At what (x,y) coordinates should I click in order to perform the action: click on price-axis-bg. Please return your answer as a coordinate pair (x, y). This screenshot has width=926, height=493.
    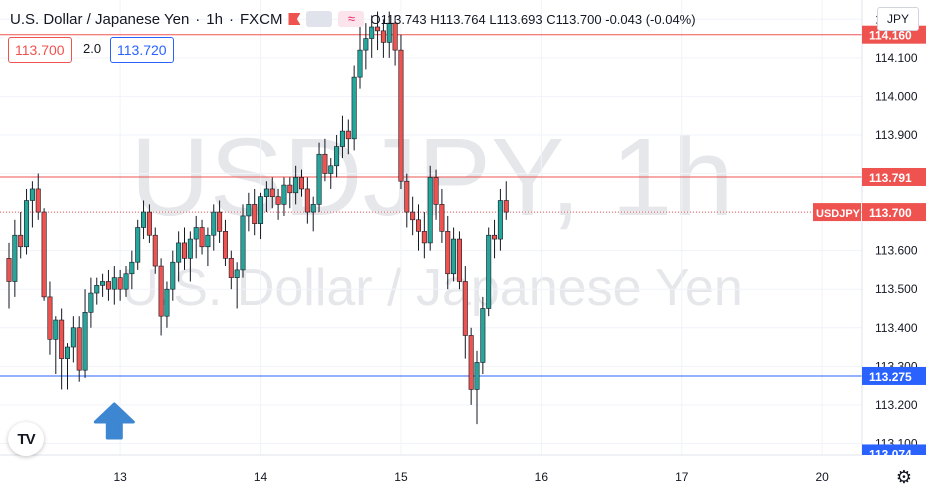
    Looking at the image, I should click on (894, 246).